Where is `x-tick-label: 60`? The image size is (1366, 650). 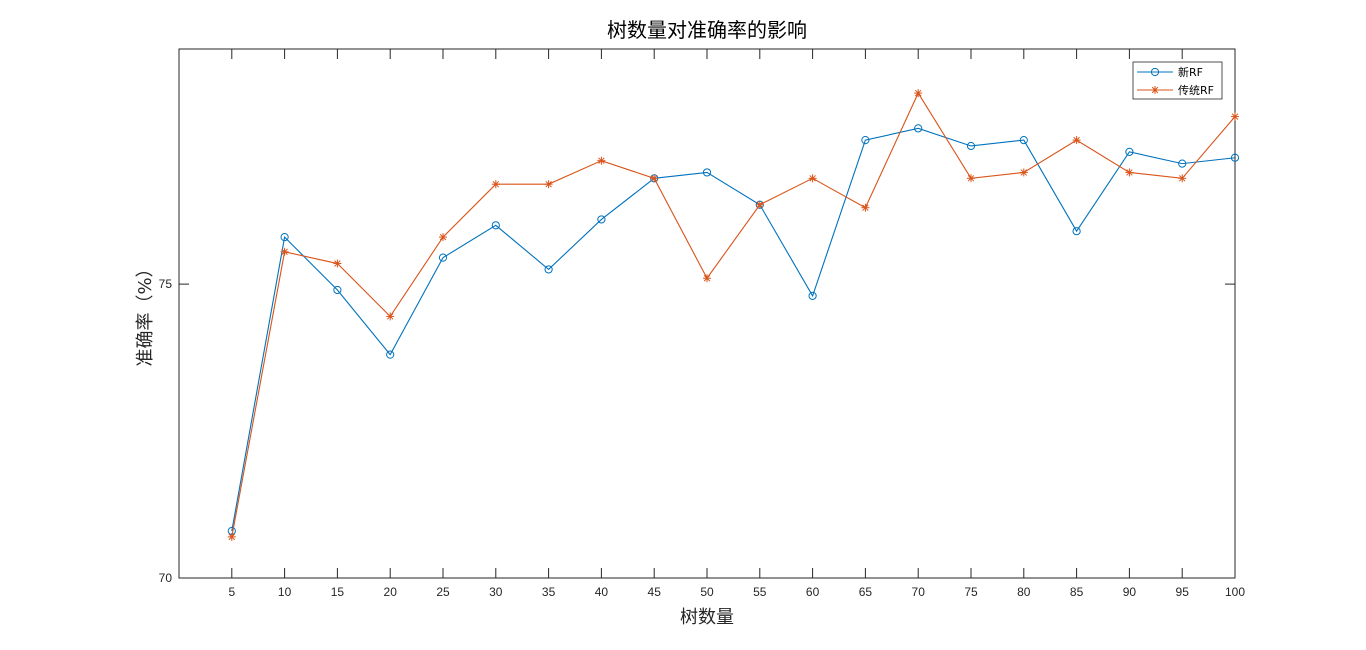
x-tick-label: 60 is located at coordinates (813, 592).